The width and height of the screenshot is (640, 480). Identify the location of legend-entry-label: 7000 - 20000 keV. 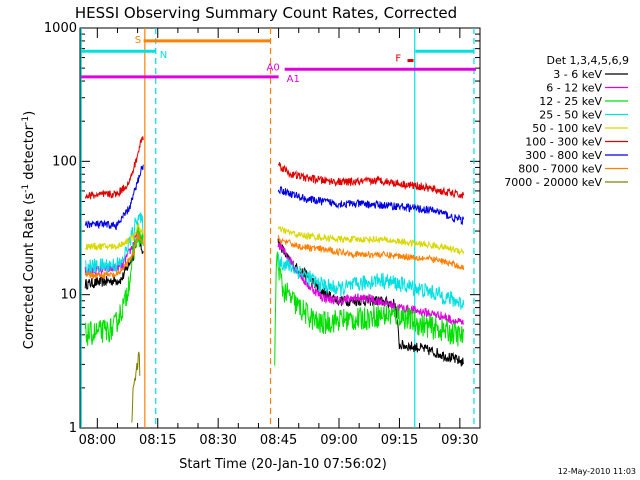
(553, 182).